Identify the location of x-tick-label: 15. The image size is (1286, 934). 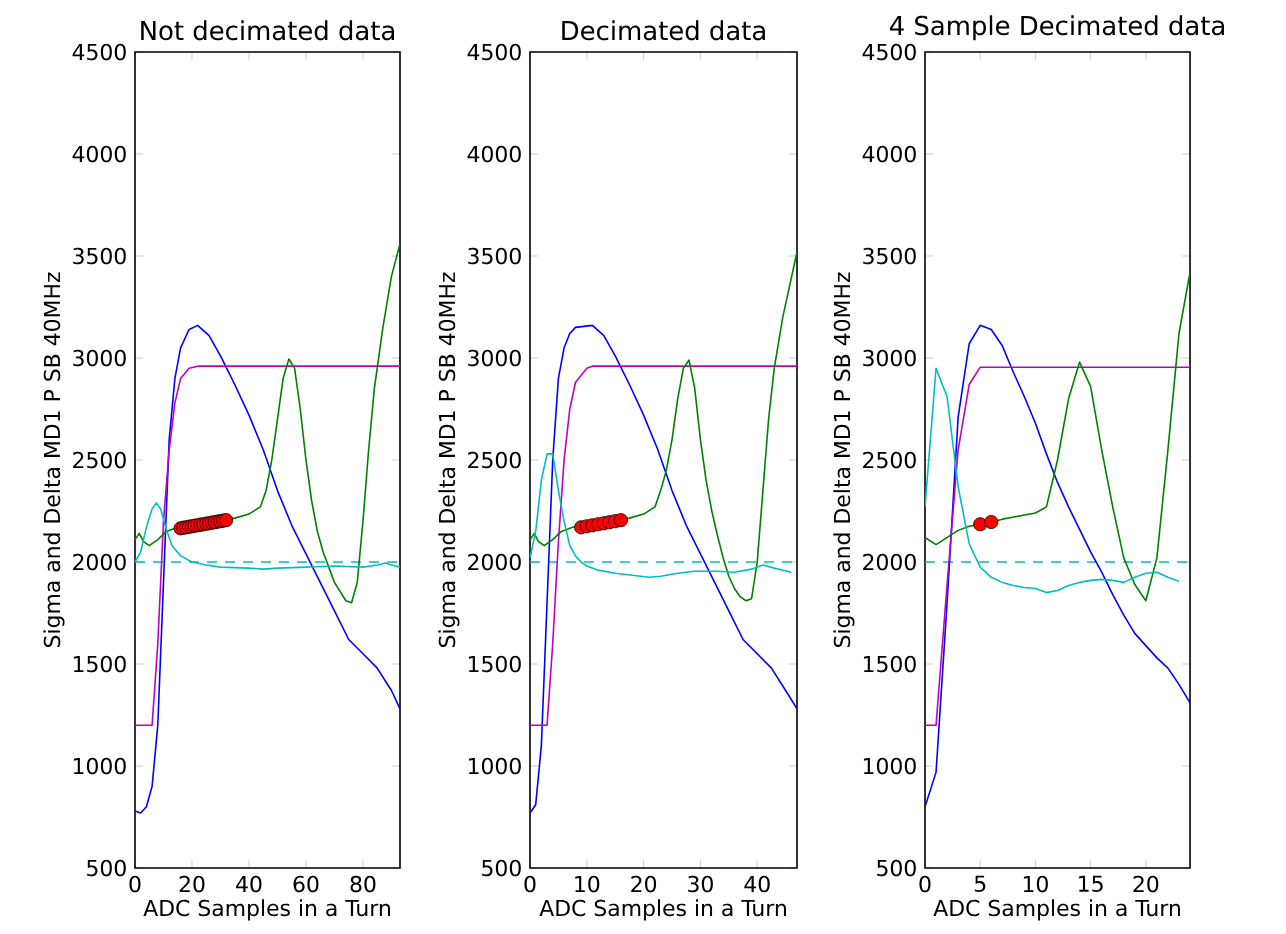
(1091, 883).